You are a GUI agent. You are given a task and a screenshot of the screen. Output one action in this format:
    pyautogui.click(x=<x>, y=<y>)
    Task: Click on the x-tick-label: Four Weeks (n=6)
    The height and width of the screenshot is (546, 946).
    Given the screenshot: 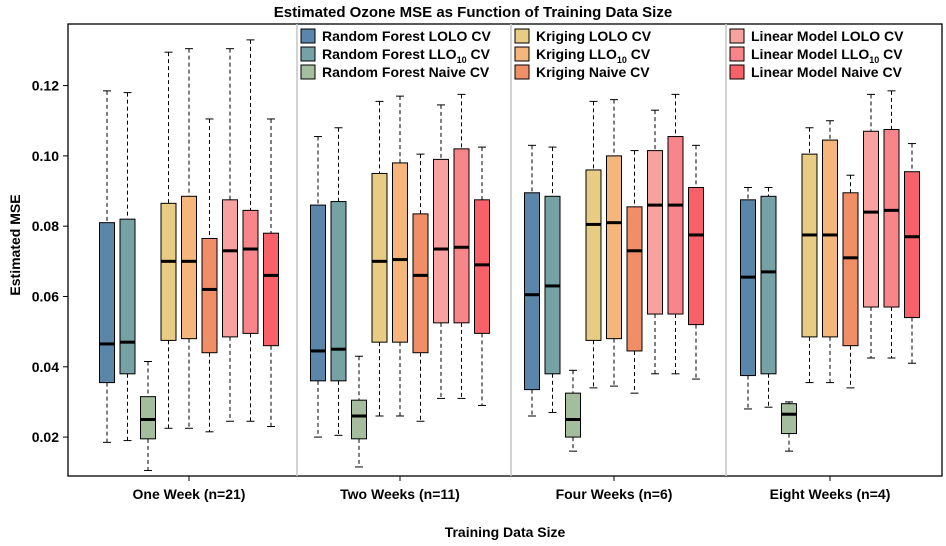 What is the action you would take?
    pyautogui.click(x=614, y=494)
    